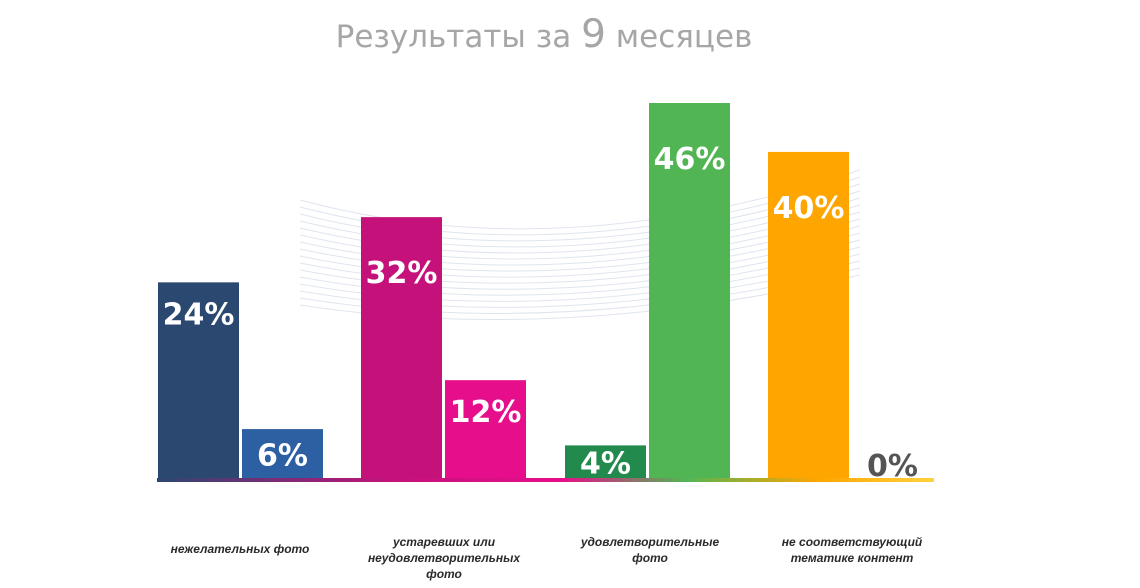  I want to click on bar-6pct, so click(282, 453).